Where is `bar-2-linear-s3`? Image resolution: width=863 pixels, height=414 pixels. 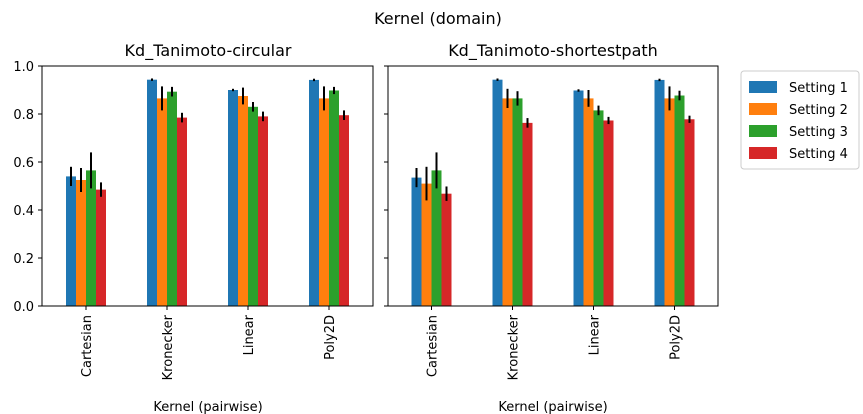
bar-2-linear-s3 is located at coordinates (598, 208).